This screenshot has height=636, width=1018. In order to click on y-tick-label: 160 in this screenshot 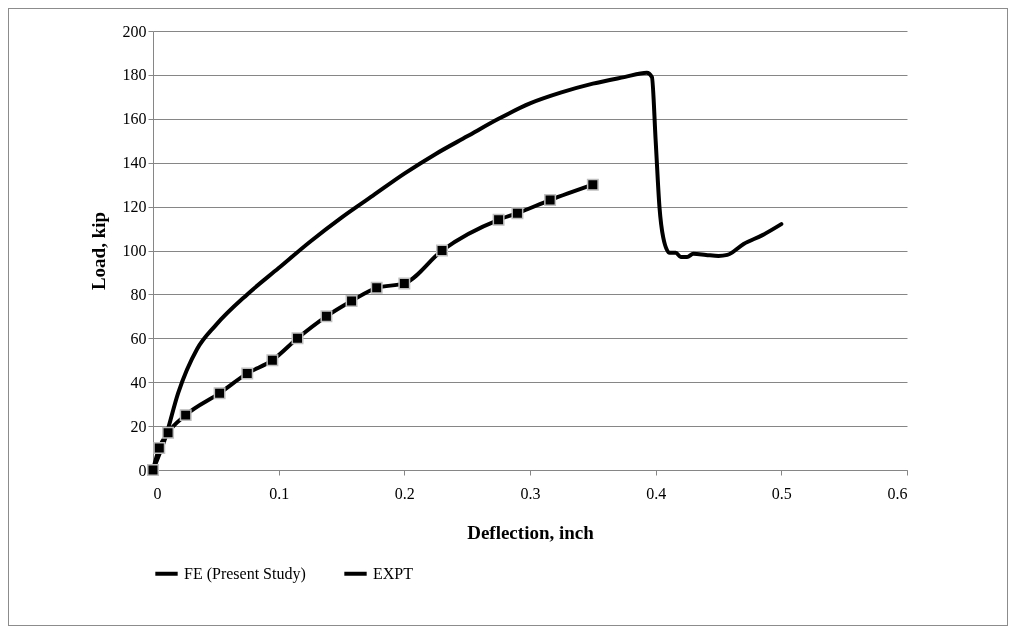, I will do `click(134, 119)`.